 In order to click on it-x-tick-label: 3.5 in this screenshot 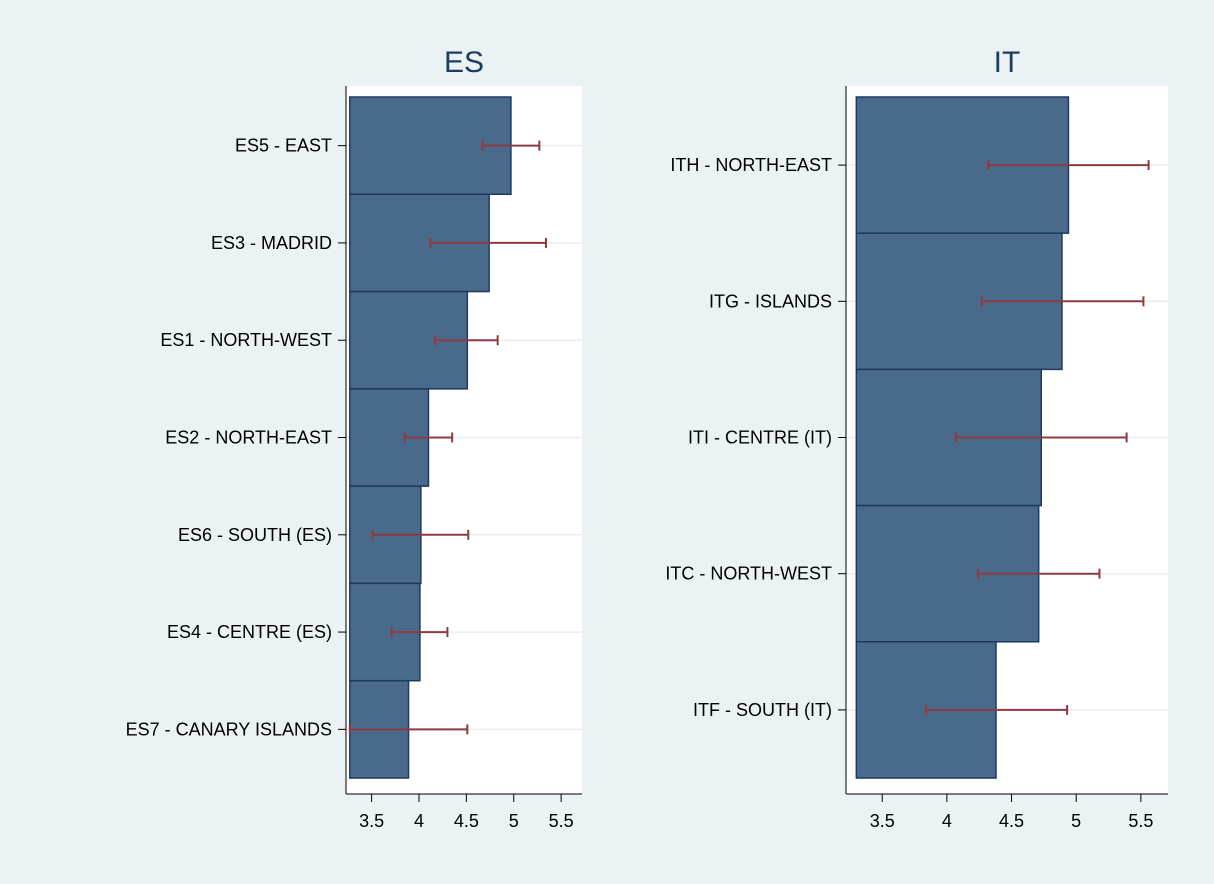, I will do `click(882, 821)`.